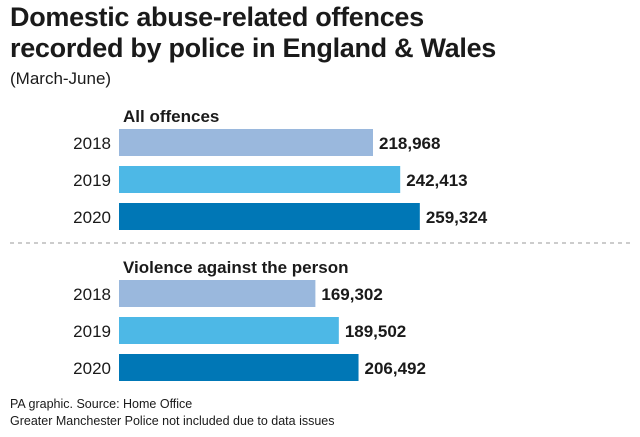 This screenshot has width=640, height=437. Describe the element at coordinates (171, 116) in the screenshot. I see `panel-heading: All offences` at that location.